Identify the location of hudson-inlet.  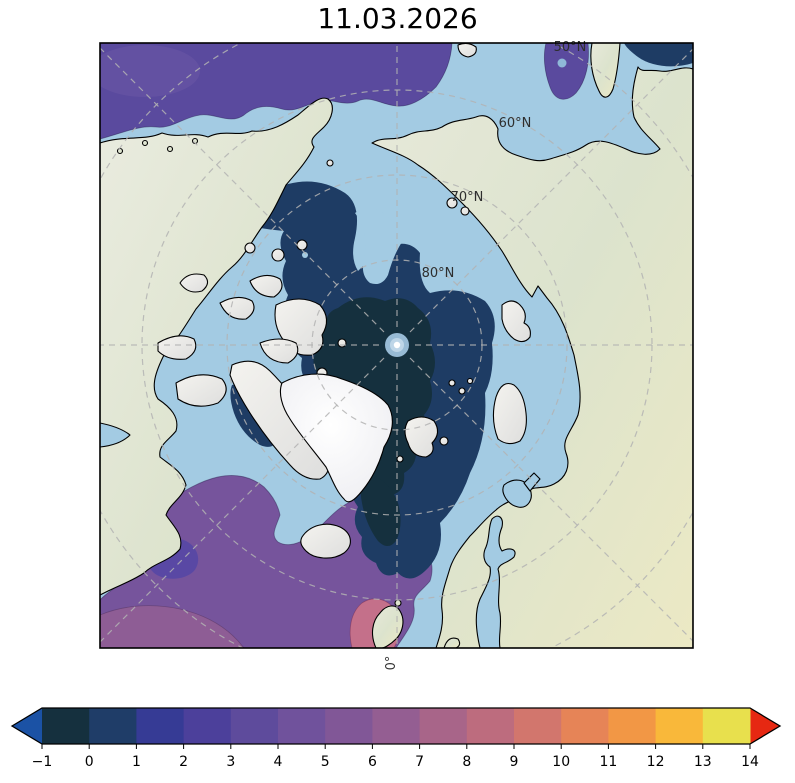
(115, 435).